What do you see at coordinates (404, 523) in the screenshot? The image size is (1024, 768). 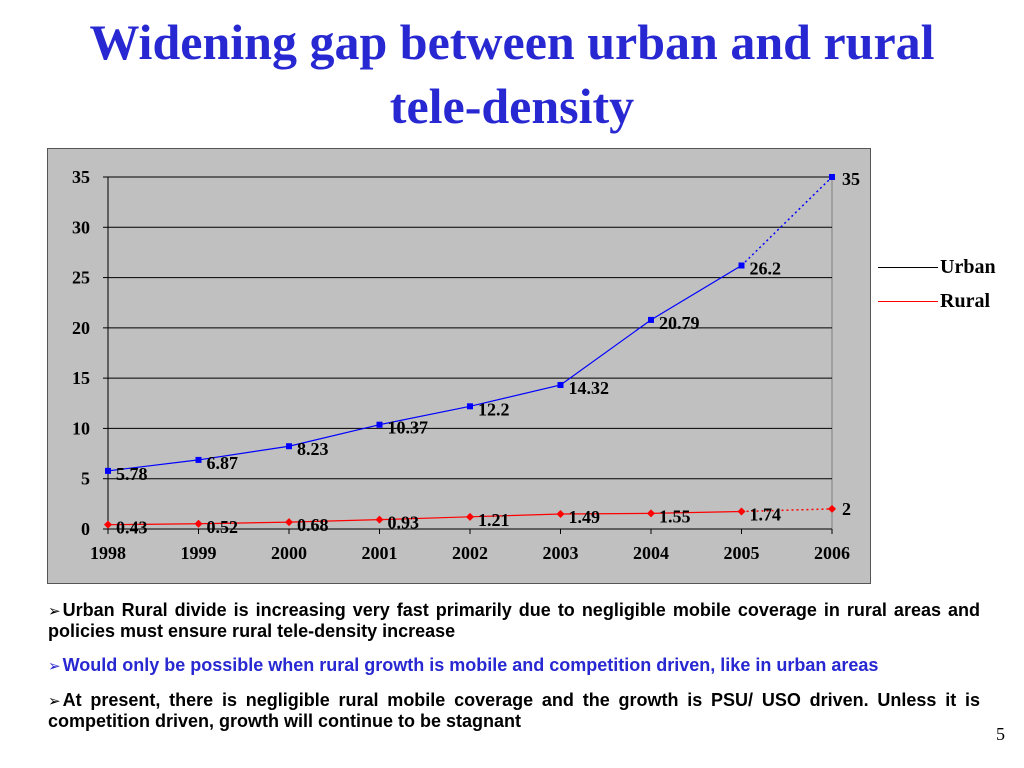 I see `data-label-rural: 0.93` at bounding box center [404, 523].